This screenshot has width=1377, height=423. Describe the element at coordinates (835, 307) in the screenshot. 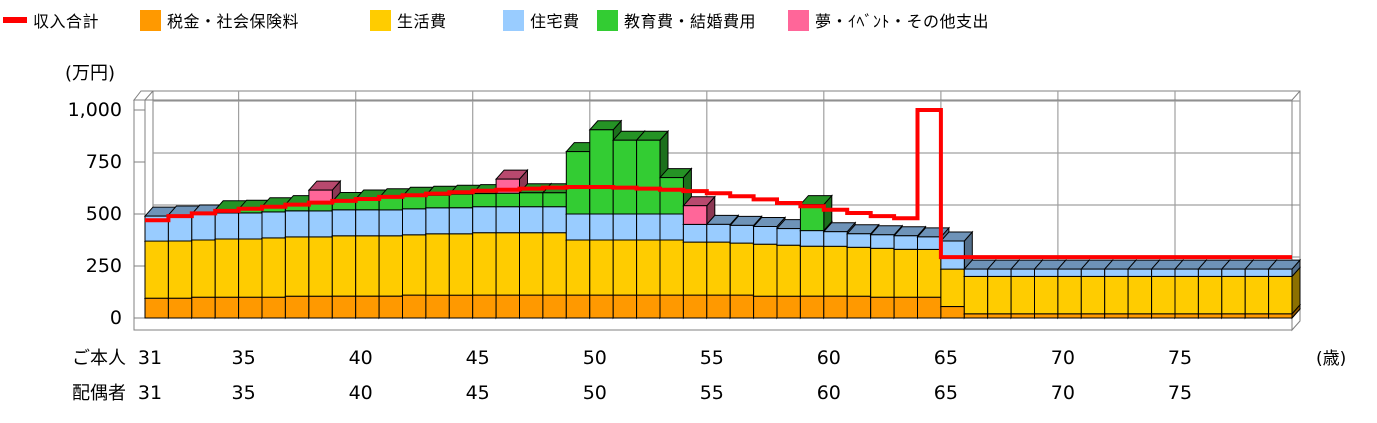

I see `bar-60-tax` at that location.